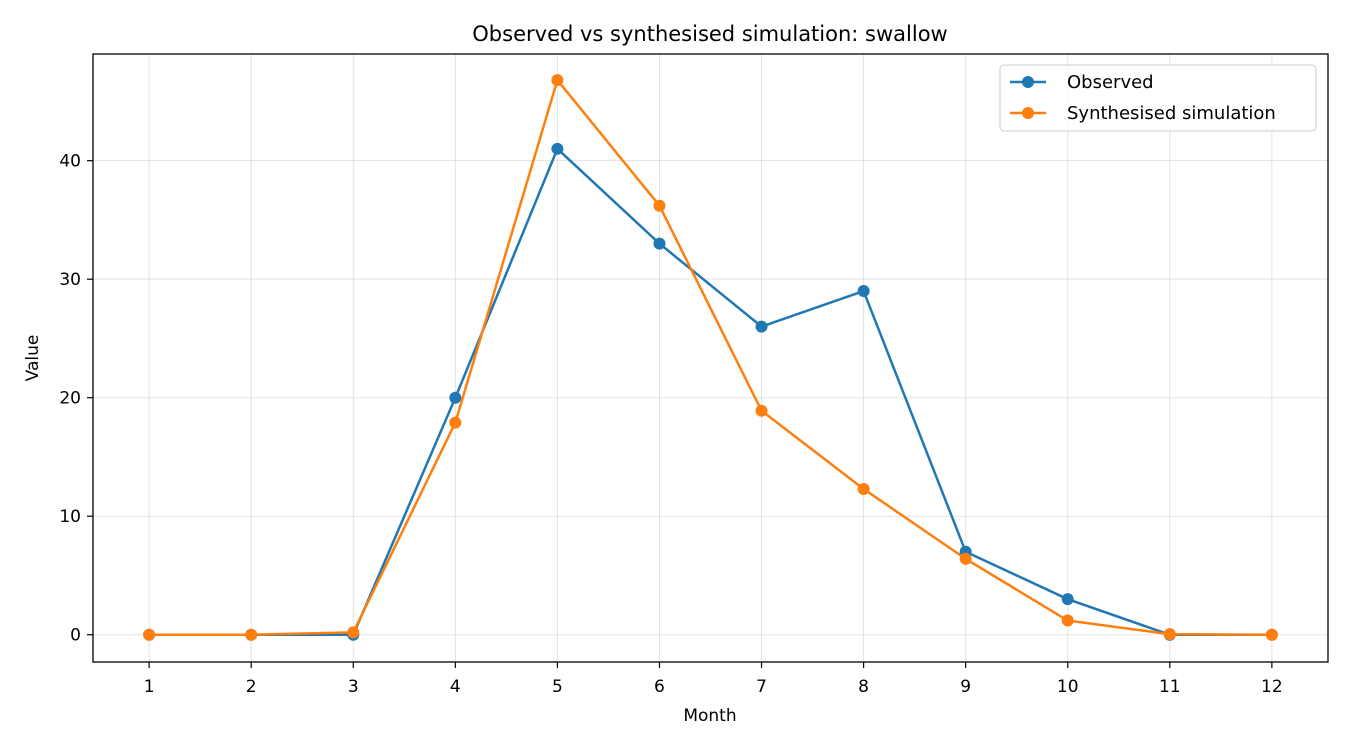 The width and height of the screenshot is (1350, 750). Describe the element at coordinates (33, 358) in the screenshot. I see `y-axis-label: Value` at that location.